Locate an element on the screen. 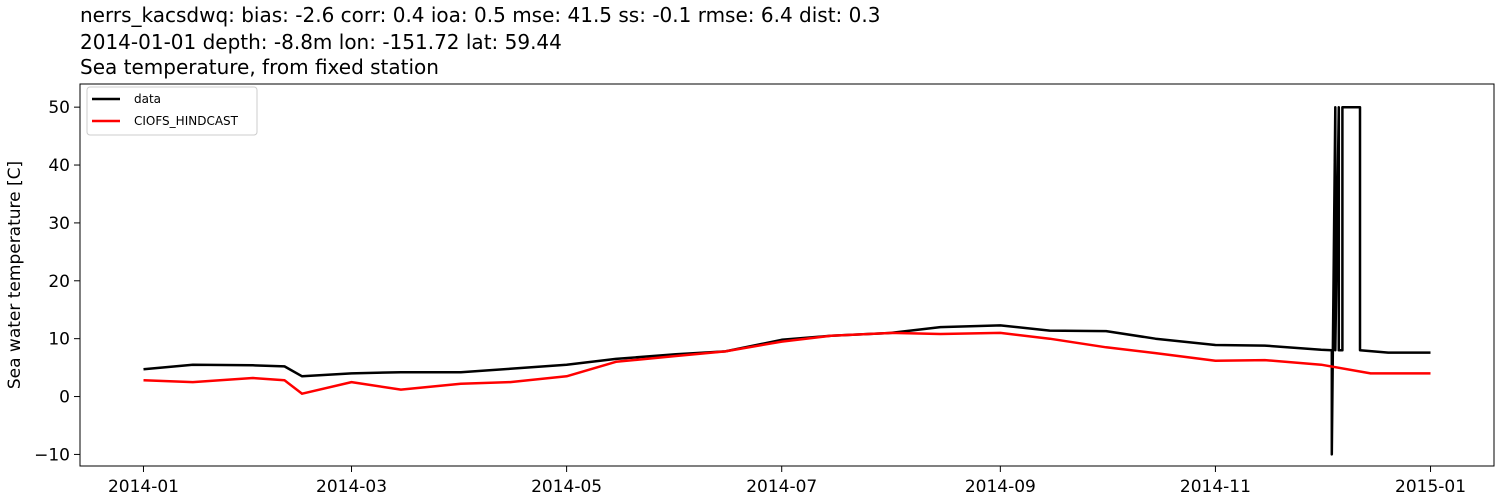 The height and width of the screenshot is (500, 1500). y-tick-label: 0 is located at coordinates (64, 398).